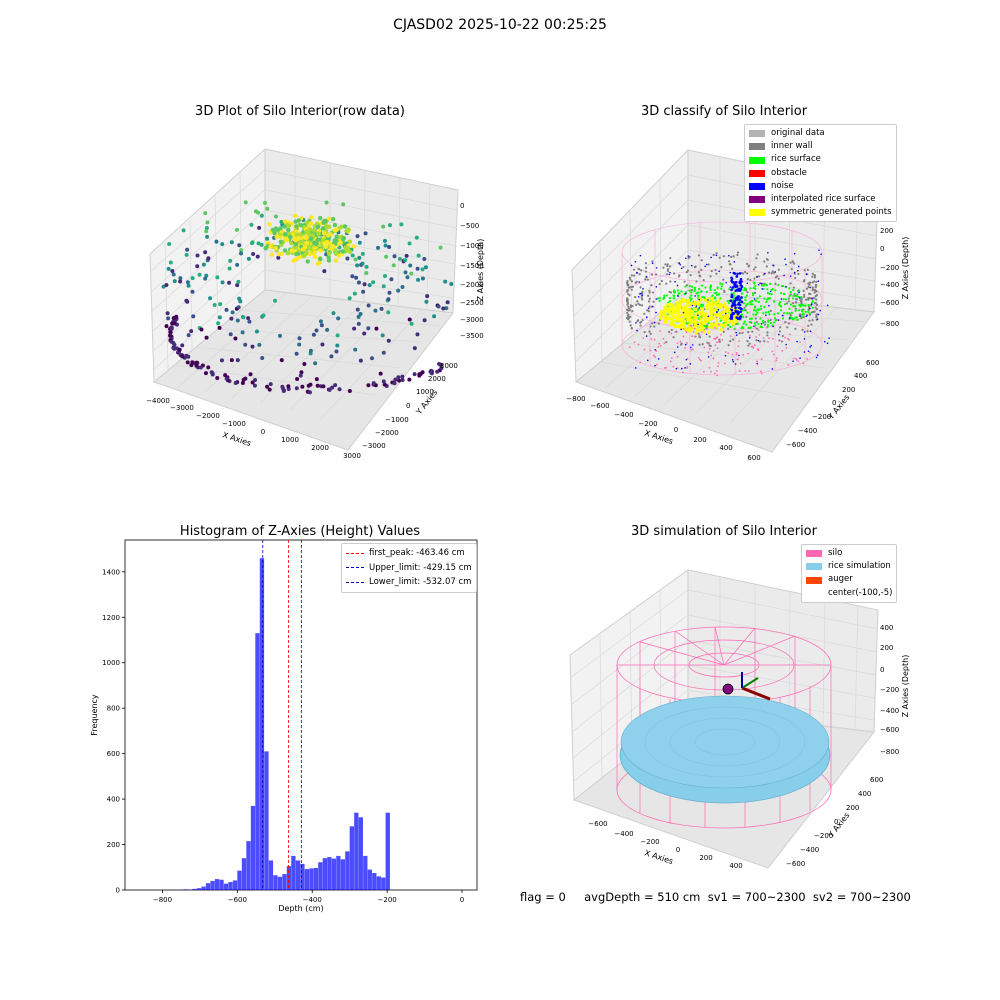 The width and height of the screenshot is (1000, 1000). What do you see at coordinates (113, 709) in the screenshot?
I see `y-tick-label: 800` at bounding box center [113, 709].